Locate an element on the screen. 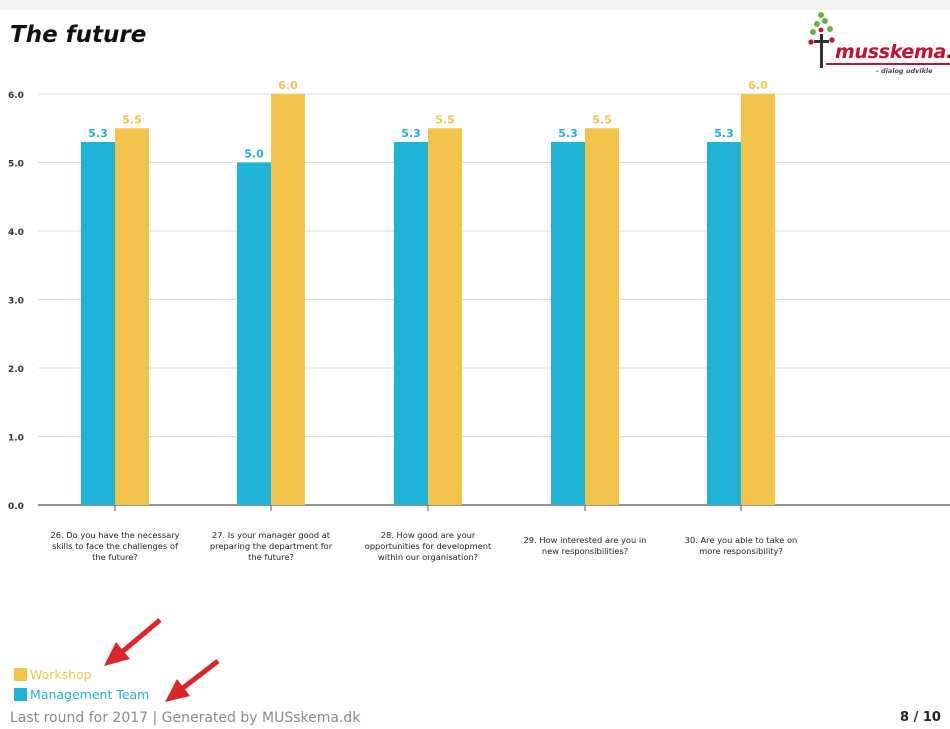 This screenshot has height=729, width=950. logo-brand: musskema.dk is located at coordinates (892, 52).